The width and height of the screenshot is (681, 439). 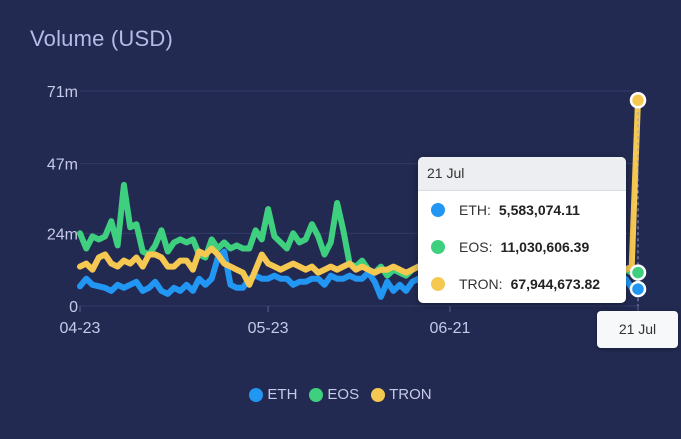 What do you see at coordinates (438, 246) in the screenshot?
I see `tooltip-swatch-eos` at bounding box center [438, 246].